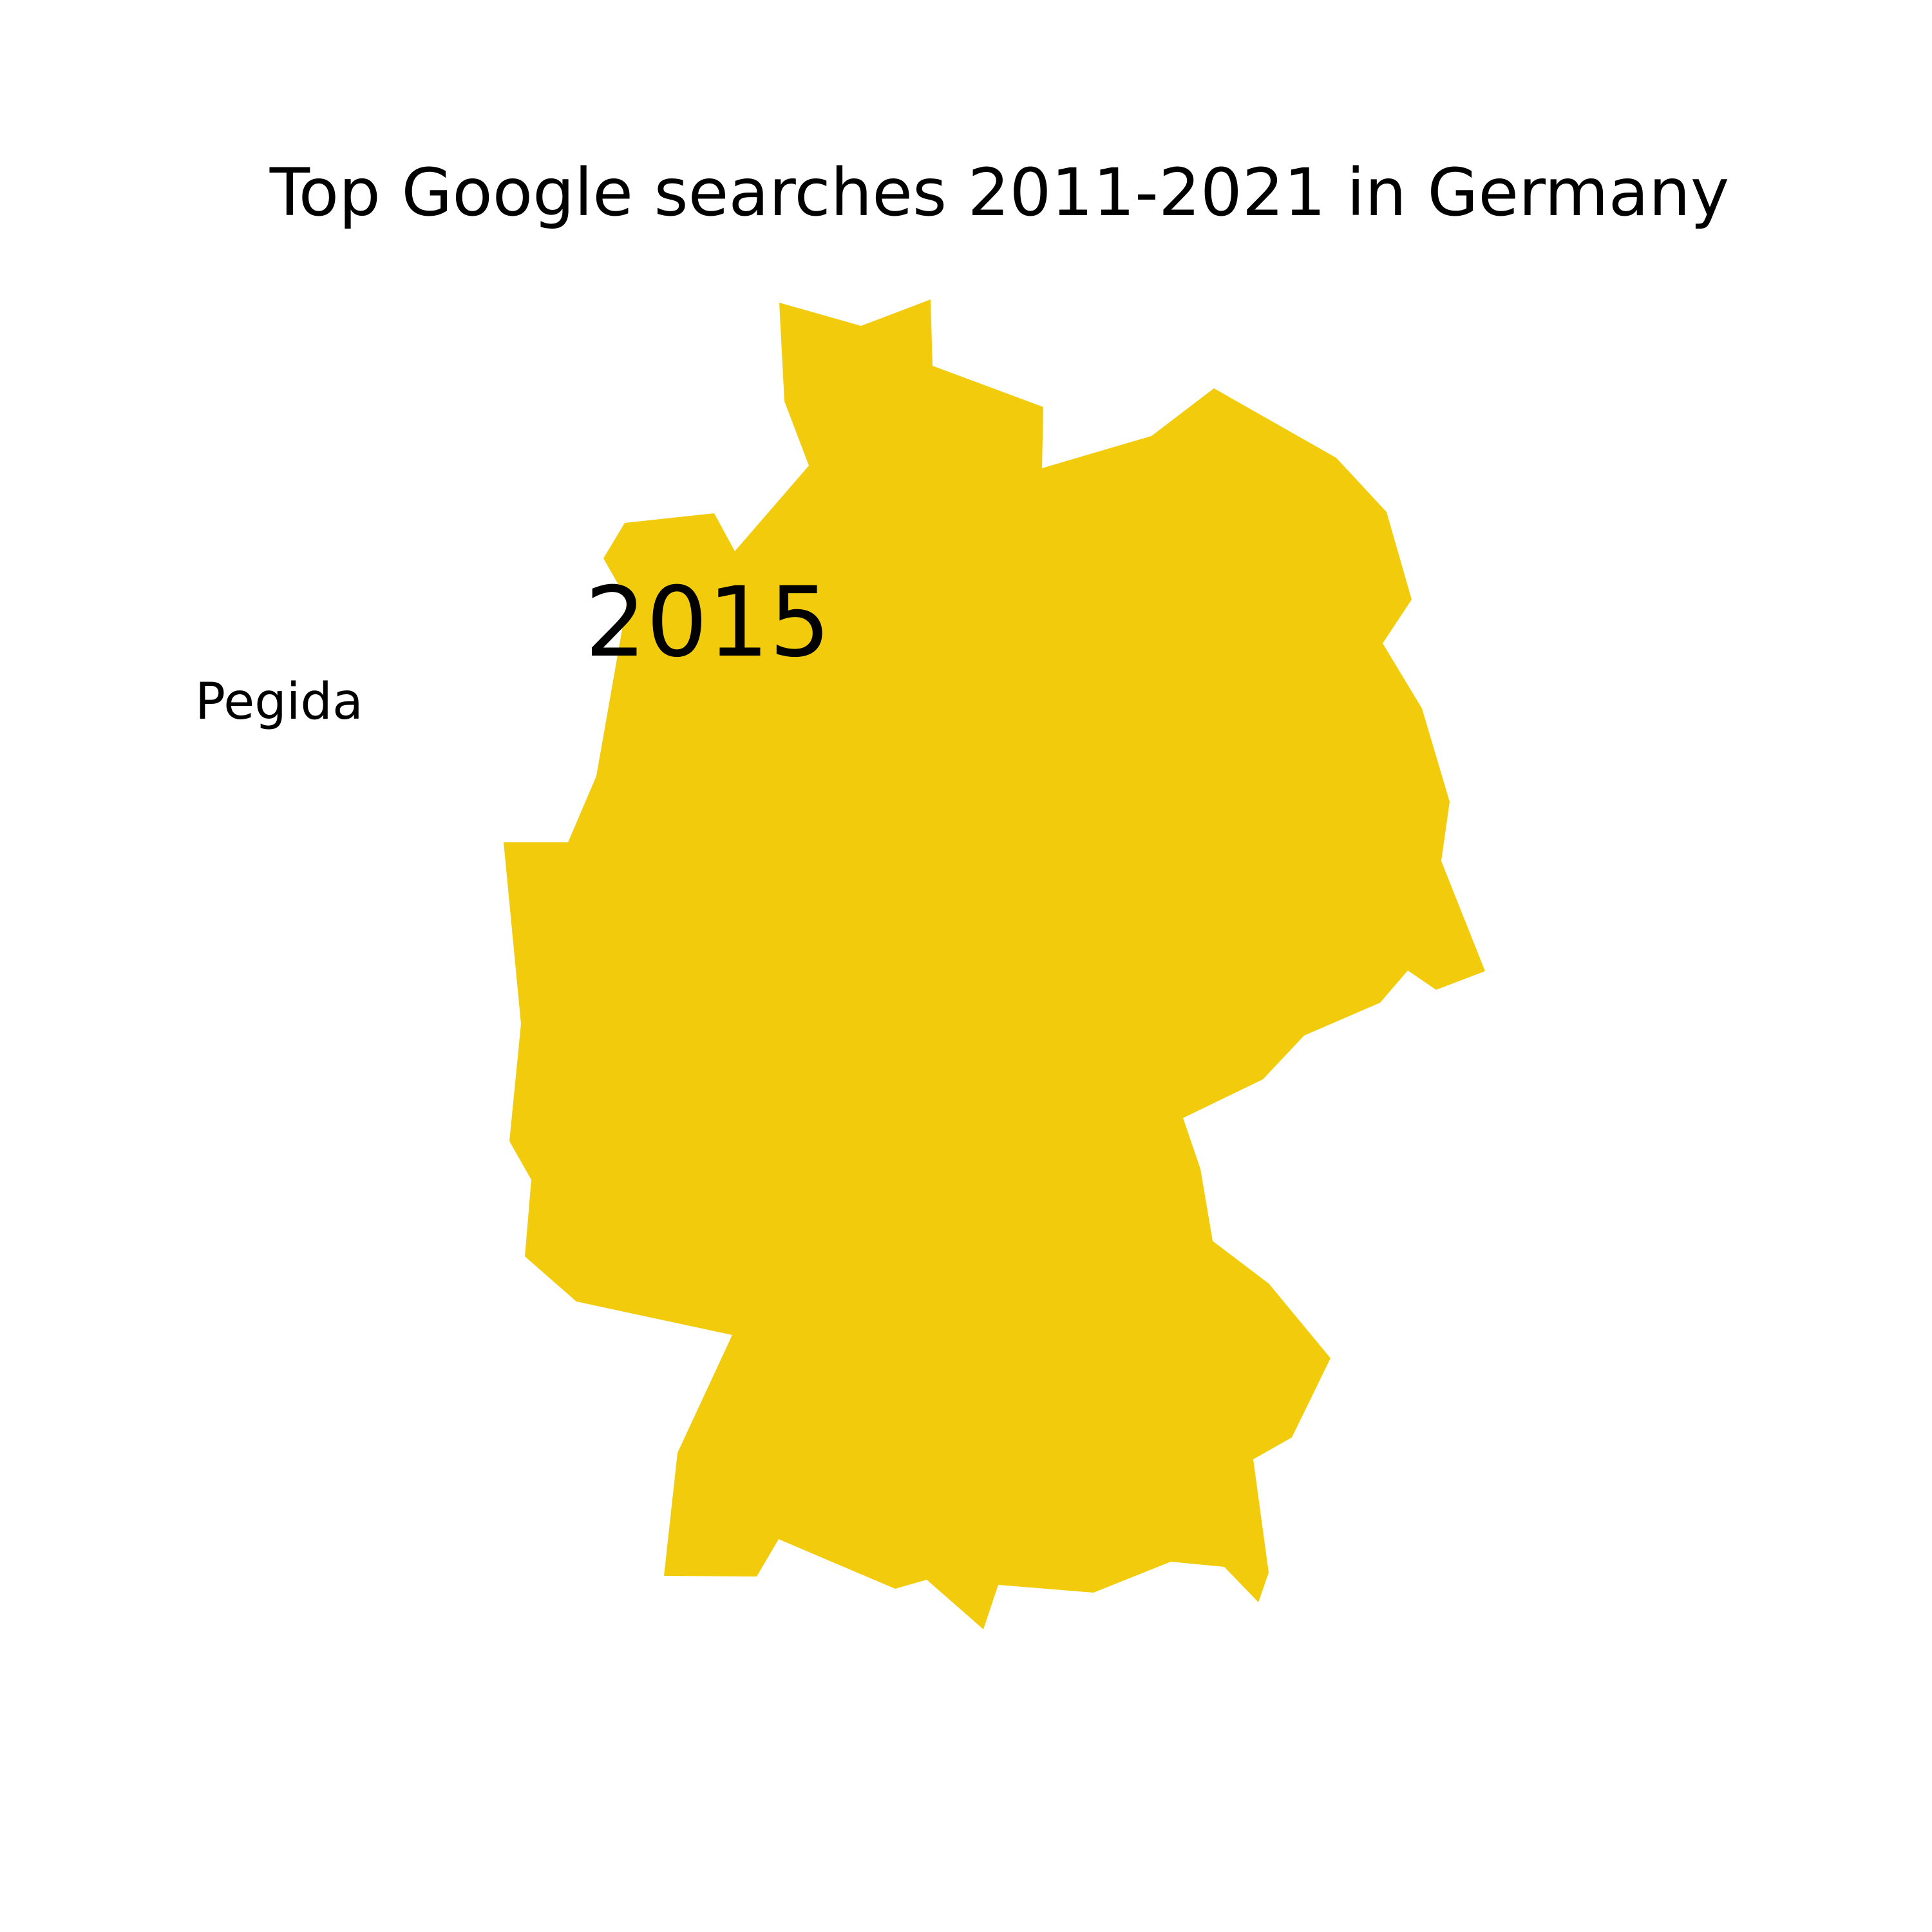  Describe the element at coordinates (279, 702) in the screenshot. I see `search-term-label: Pegida` at that location.